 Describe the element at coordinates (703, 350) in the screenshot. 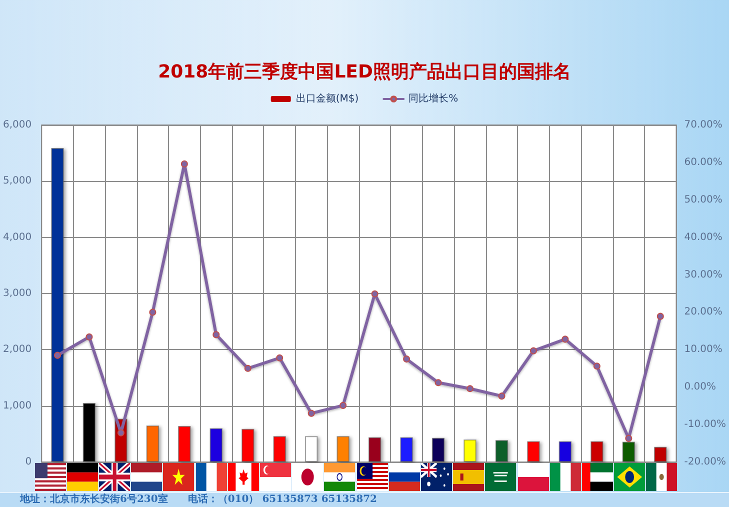

I see `y2-tick-label: 10.00%` at that location.